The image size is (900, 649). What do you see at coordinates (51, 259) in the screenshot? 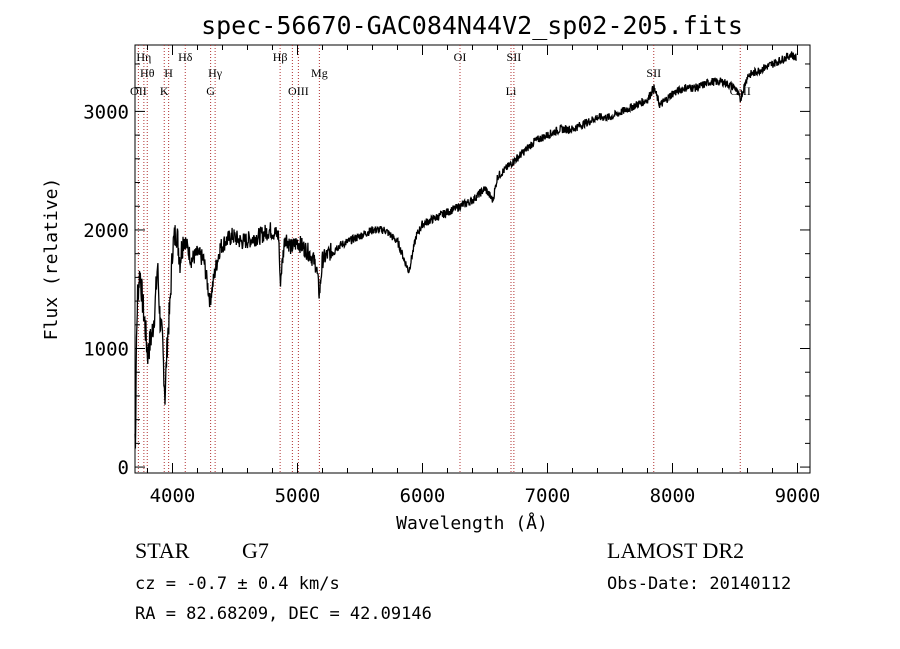
I see `y-axis-label: Flux (relative)` at bounding box center [51, 259].